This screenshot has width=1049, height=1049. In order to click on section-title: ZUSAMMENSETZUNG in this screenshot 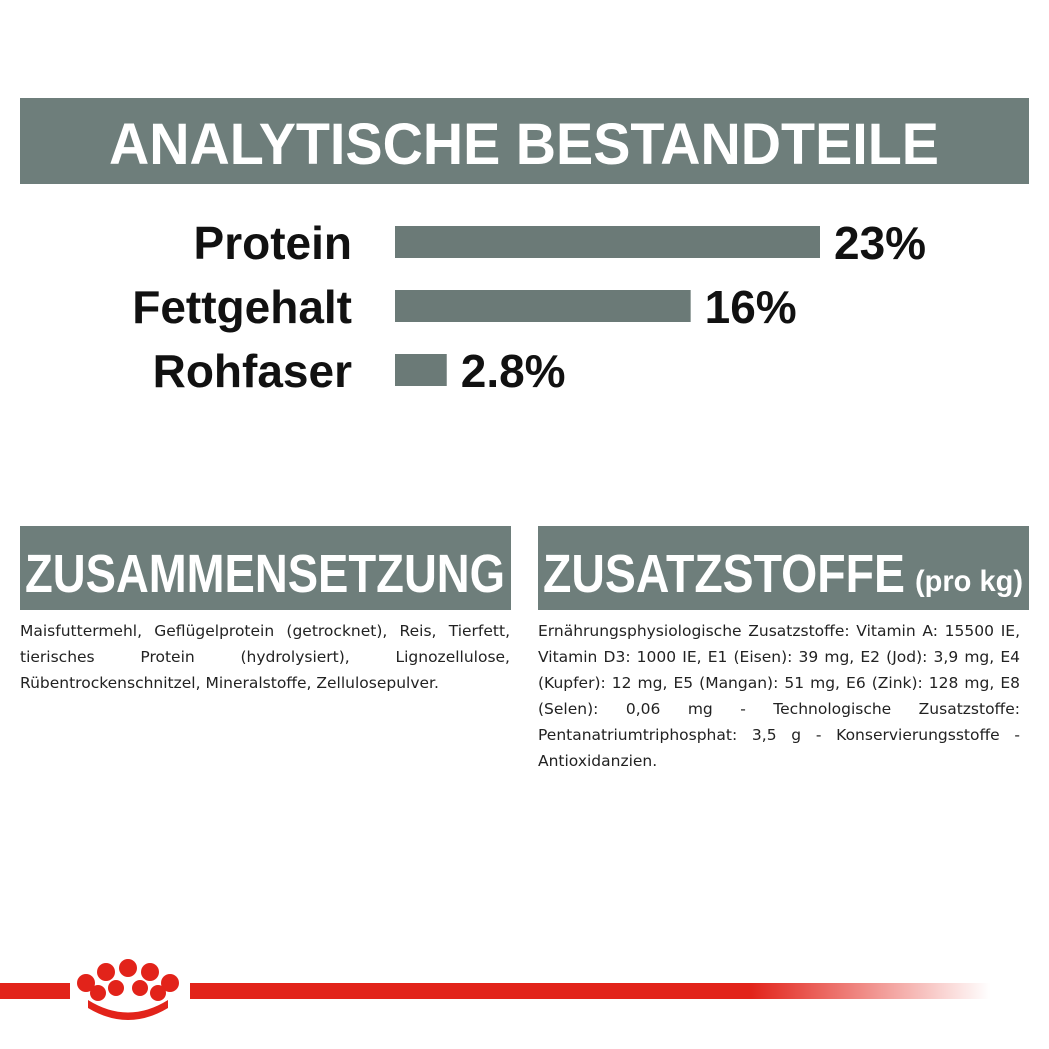, I will do `click(265, 574)`.